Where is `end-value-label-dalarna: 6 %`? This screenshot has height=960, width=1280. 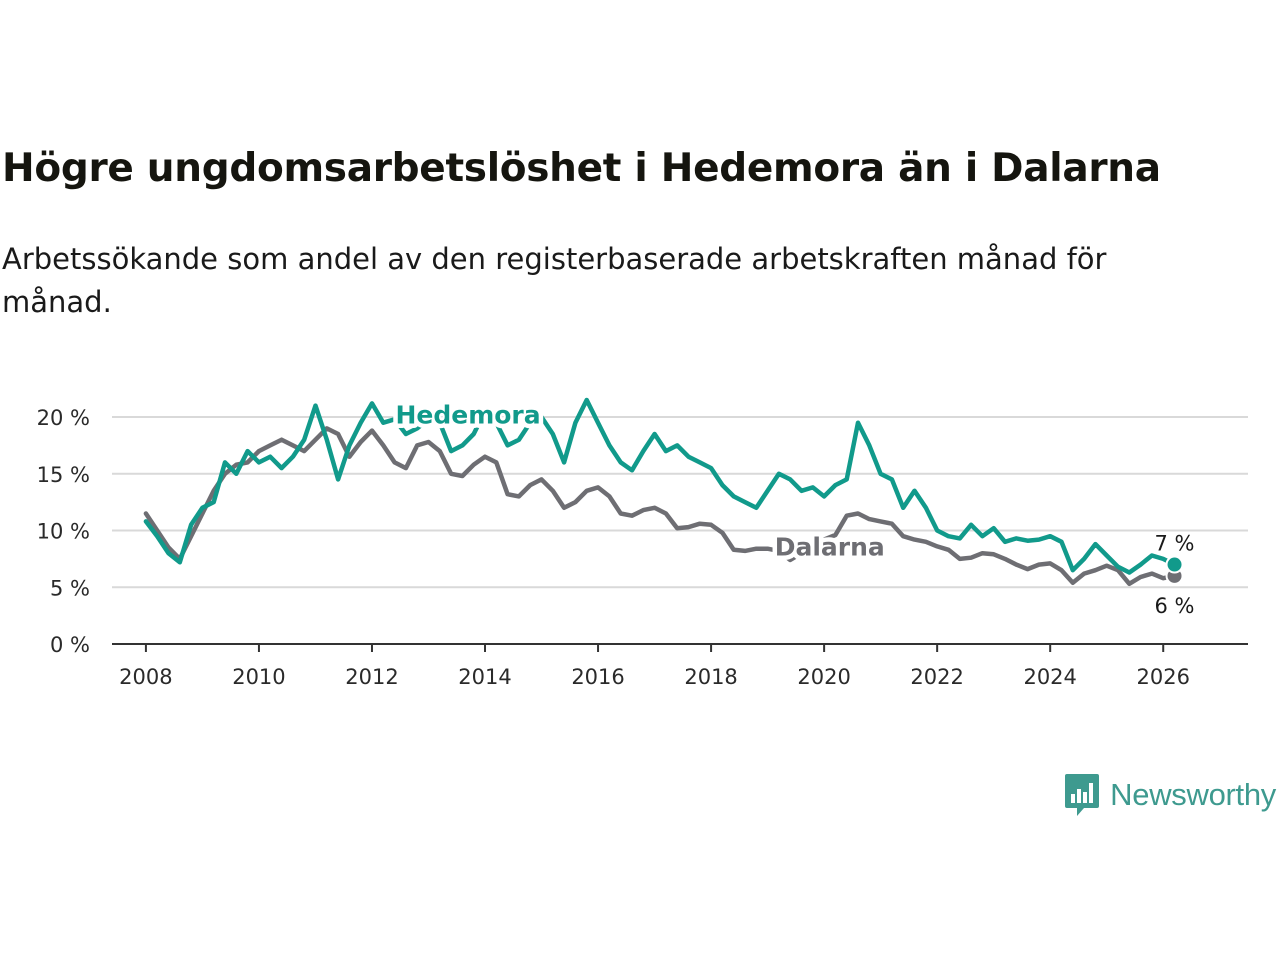 end-value-label-dalarna: 6 % is located at coordinates (1175, 606).